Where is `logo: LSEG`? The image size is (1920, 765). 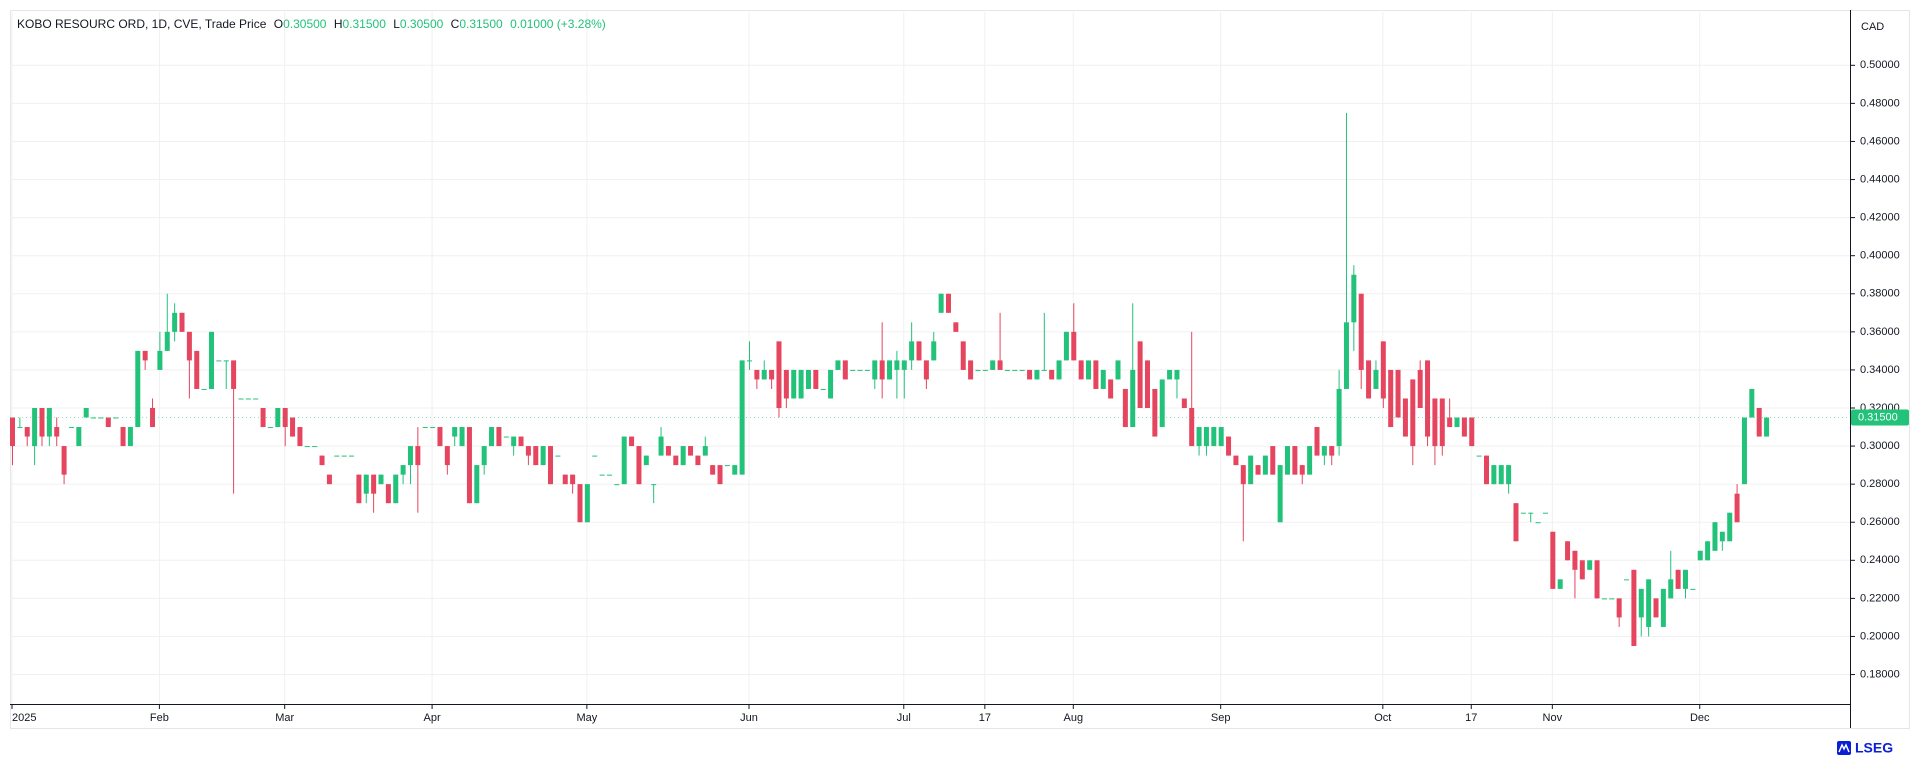
logo: LSEG is located at coordinates (1865, 748).